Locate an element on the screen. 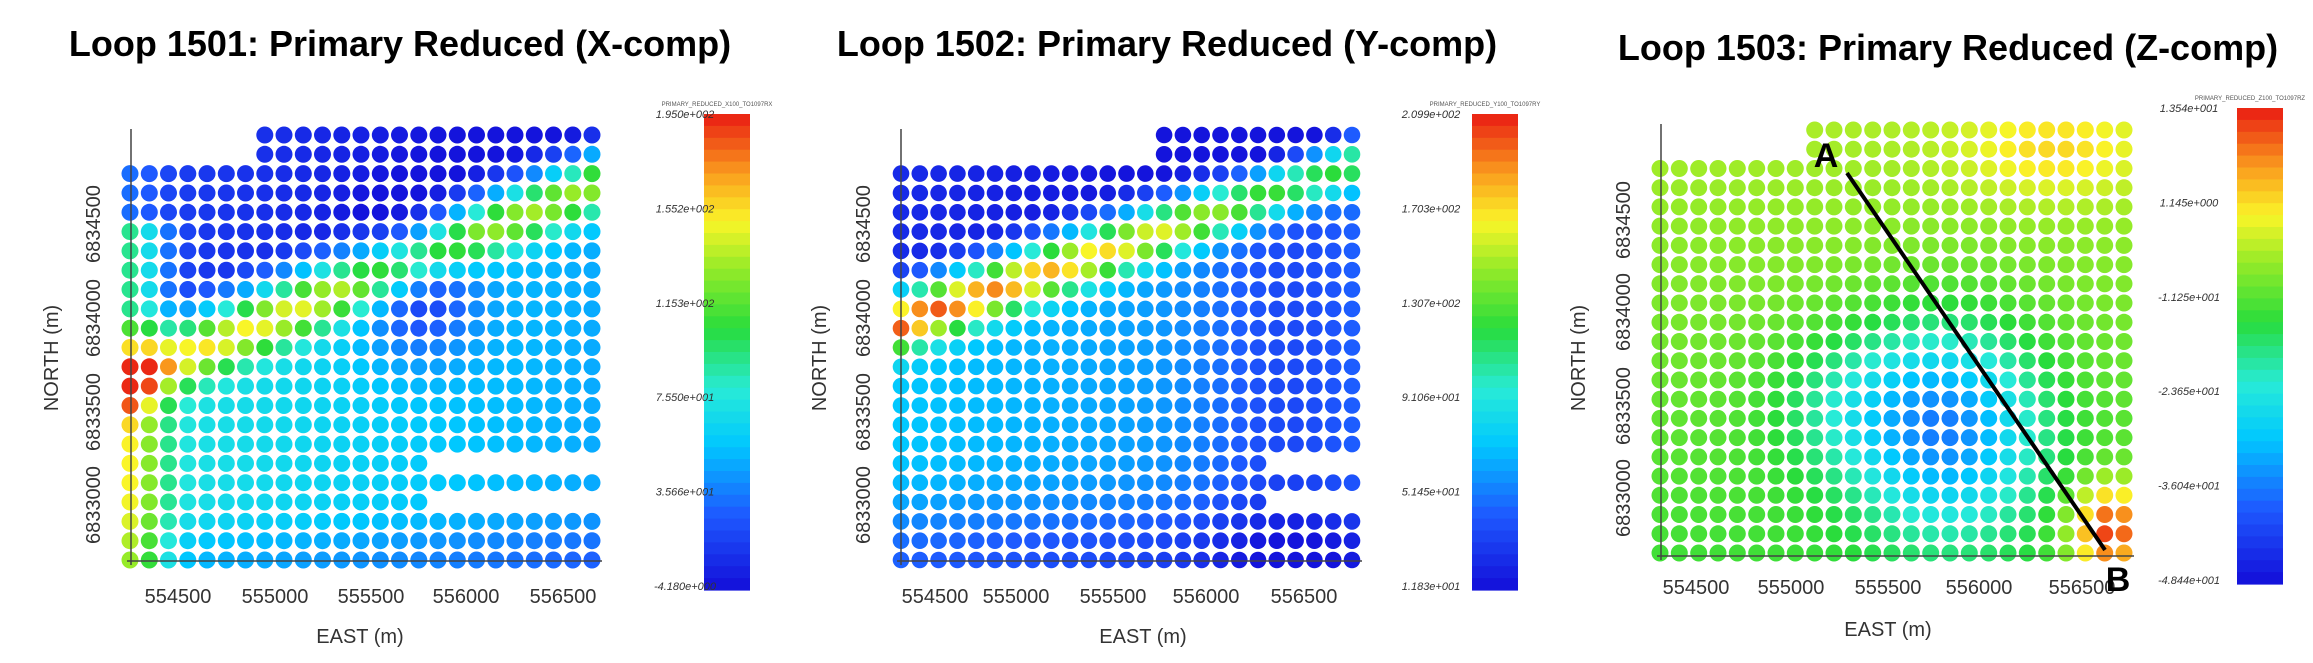 The height and width of the screenshot is (663, 2313). chart-title: Loop 1503: Primary Reduced (Z-comp) is located at coordinates (1948, 47).